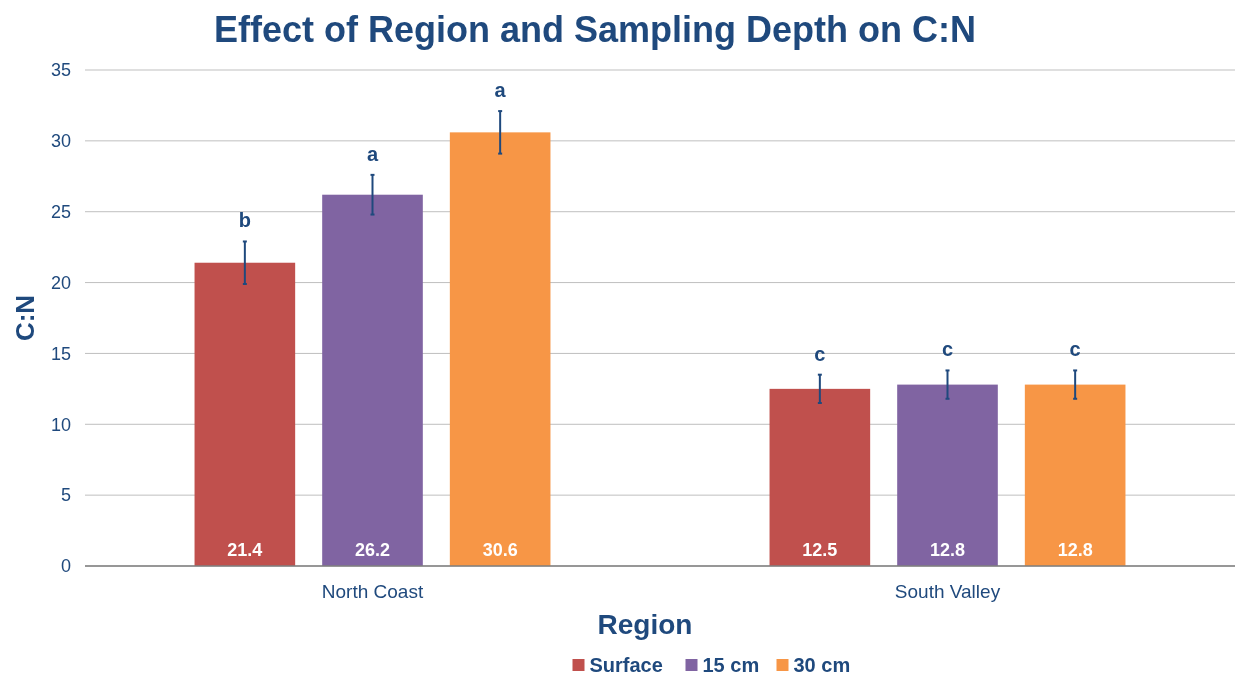  Describe the element at coordinates (244, 220) in the screenshot. I see `annotation: b` at that location.